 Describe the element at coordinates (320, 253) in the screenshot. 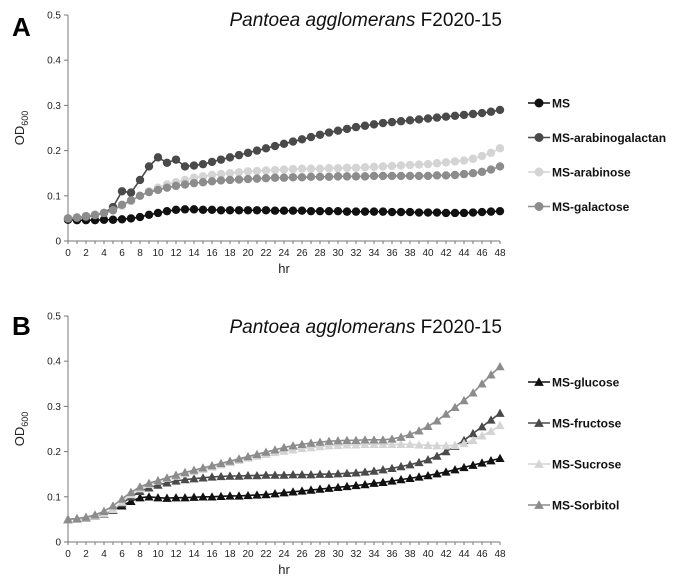

I see `x-tick-label: 28` at that location.